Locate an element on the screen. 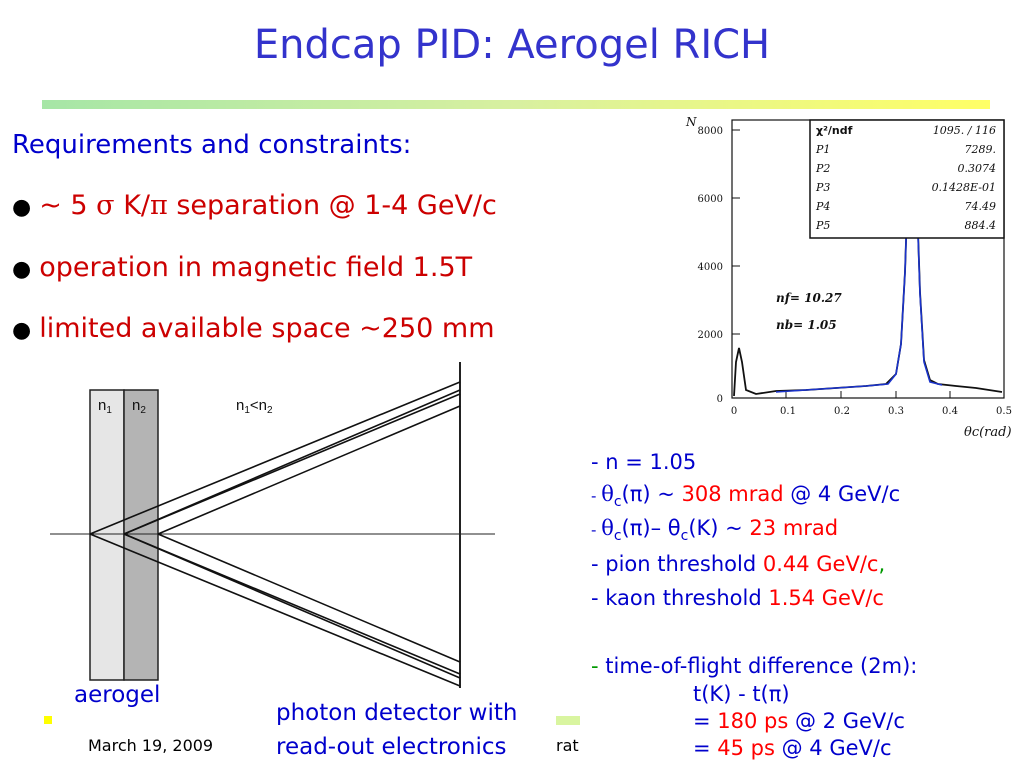 The image size is (1024, 768). footer-bar-right is located at coordinates (568, 720).